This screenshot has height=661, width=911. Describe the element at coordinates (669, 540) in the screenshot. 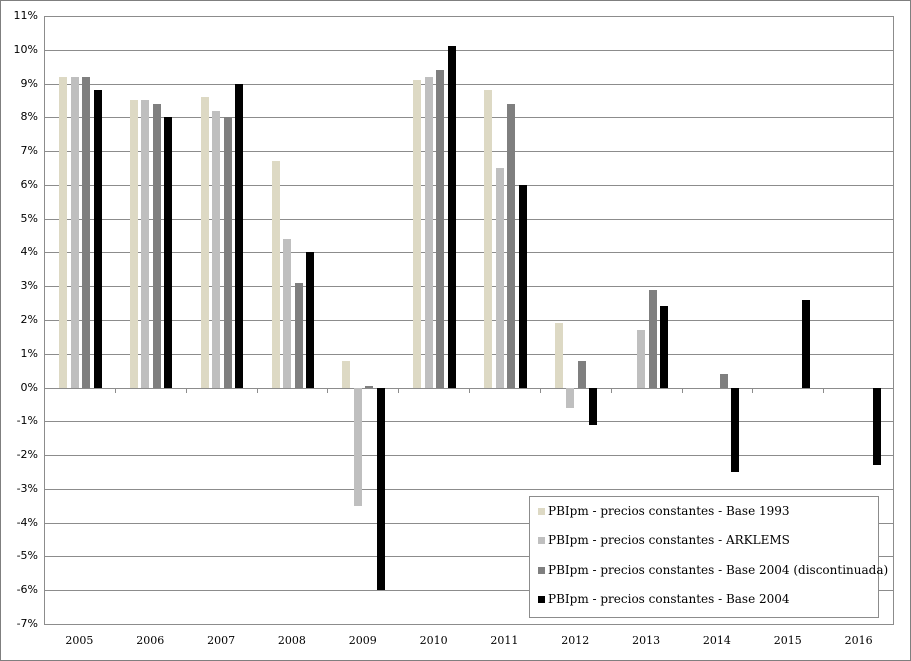

I see `legend-label: PBIpm - precios constantes - ARKLEMS` at that location.